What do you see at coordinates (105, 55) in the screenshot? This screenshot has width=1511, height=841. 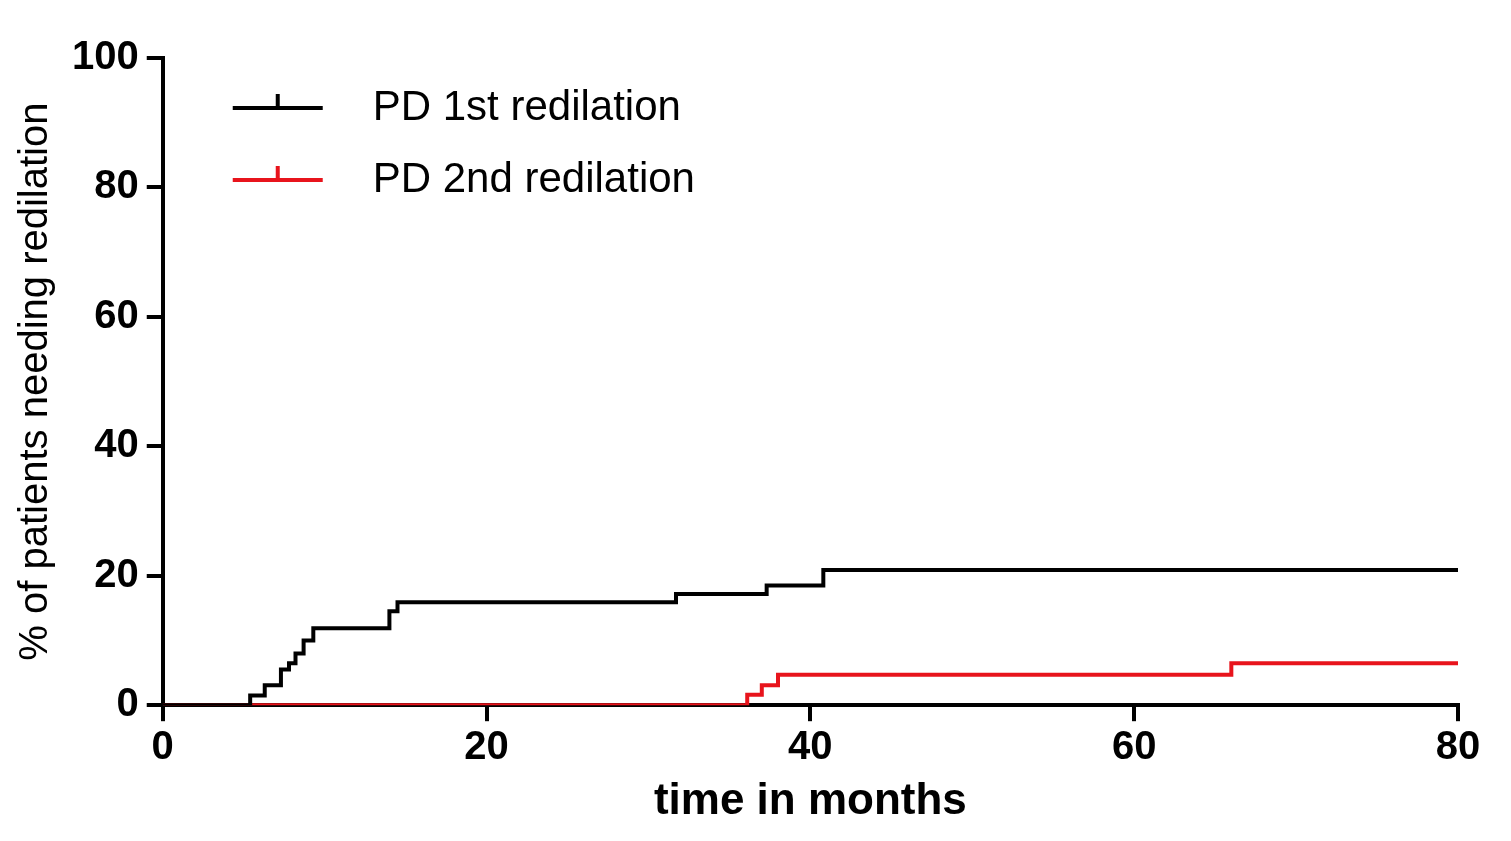 I see `y-tick-label: 100` at bounding box center [105, 55].